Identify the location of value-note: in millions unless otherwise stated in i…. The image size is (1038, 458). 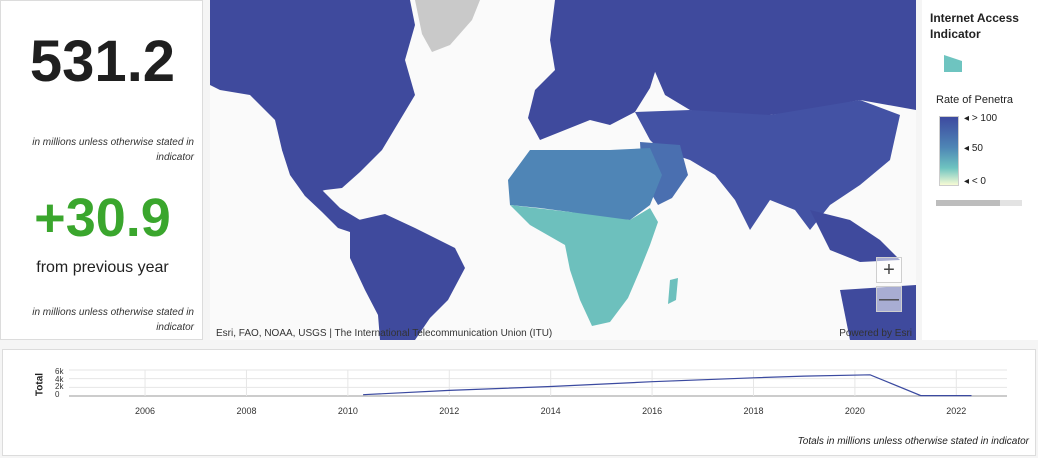
(113, 150).